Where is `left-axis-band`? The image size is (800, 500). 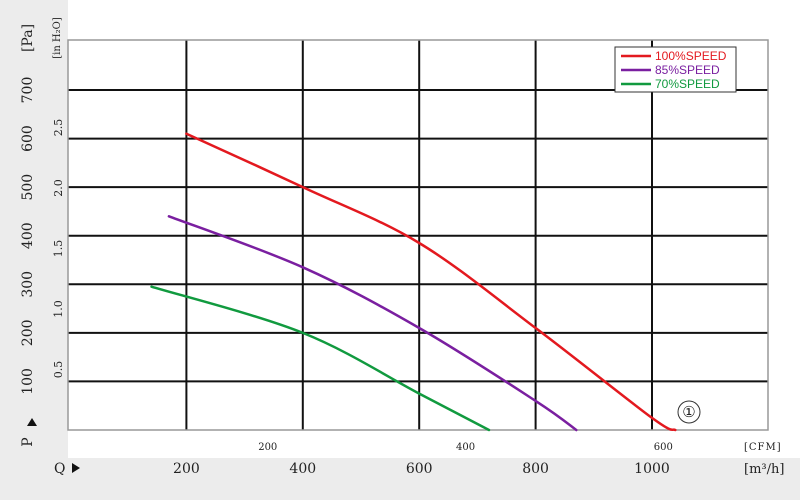 left-axis-band is located at coordinates (34, 229).